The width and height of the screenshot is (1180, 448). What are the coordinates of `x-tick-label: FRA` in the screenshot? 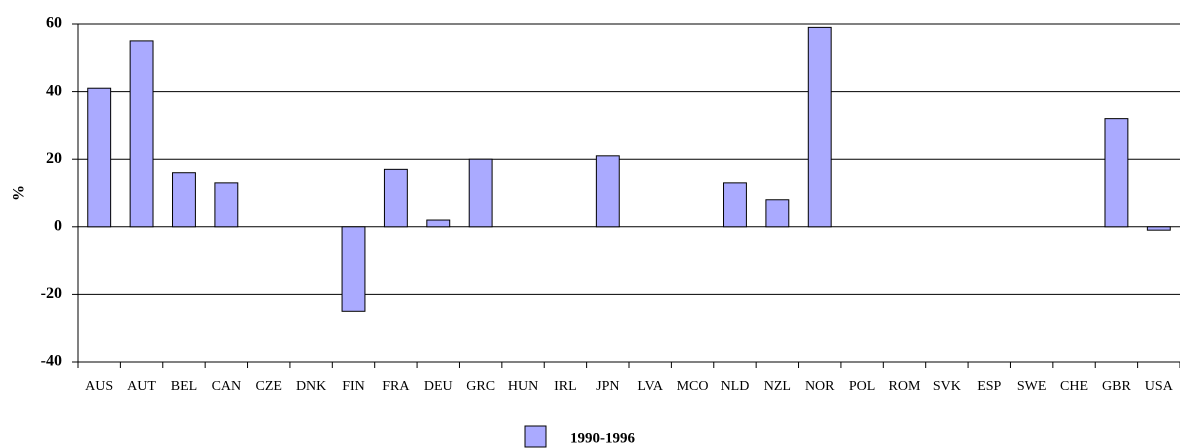 It's located at (396, 386).